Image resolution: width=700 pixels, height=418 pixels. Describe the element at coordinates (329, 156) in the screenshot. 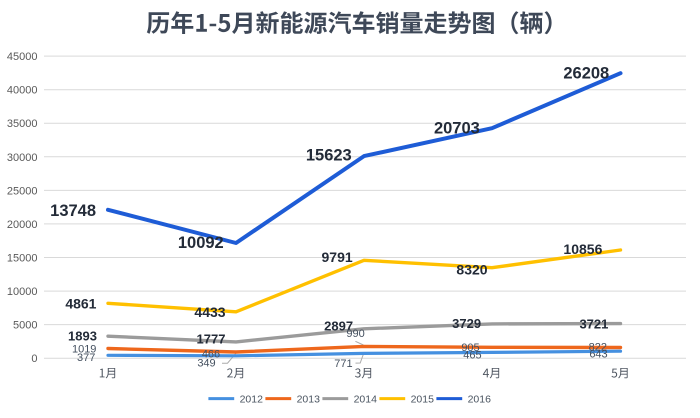

I see `svg-text: 15623` at that location.